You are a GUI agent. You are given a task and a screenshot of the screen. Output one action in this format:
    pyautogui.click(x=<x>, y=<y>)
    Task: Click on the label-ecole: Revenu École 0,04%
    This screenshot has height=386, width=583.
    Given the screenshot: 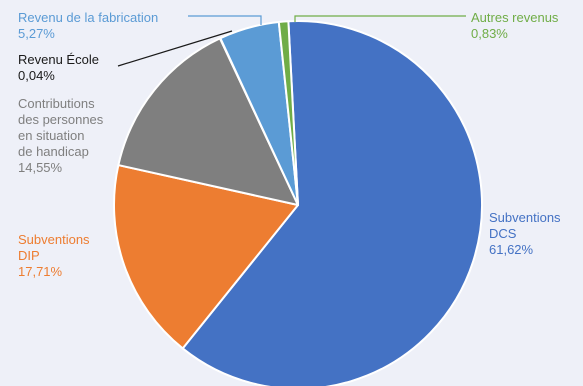 What is the action you would take?
    pyautogui.click(x=58, y=67)
    